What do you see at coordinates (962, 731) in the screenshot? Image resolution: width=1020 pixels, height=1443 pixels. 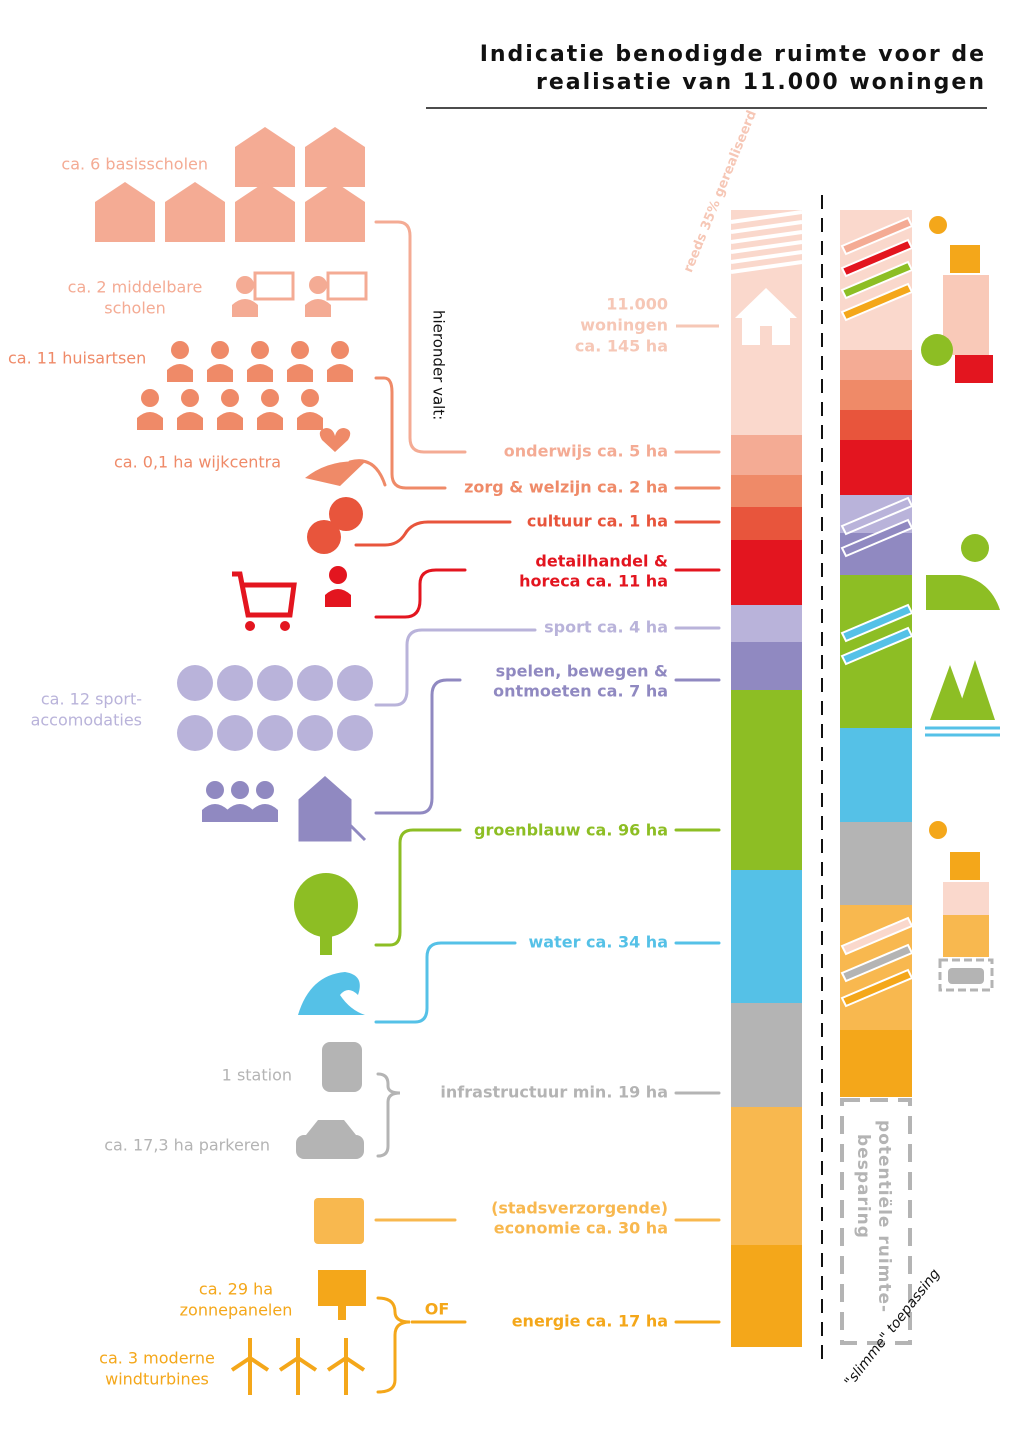 I see `water-icon` at bounding box center [962, 731].